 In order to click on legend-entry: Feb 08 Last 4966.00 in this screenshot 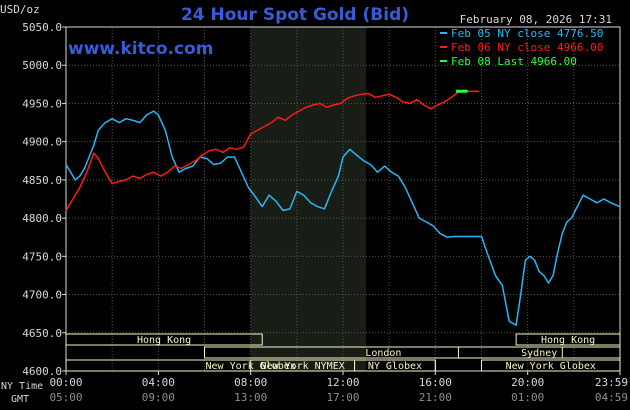, I will do `click(514, 61)`.